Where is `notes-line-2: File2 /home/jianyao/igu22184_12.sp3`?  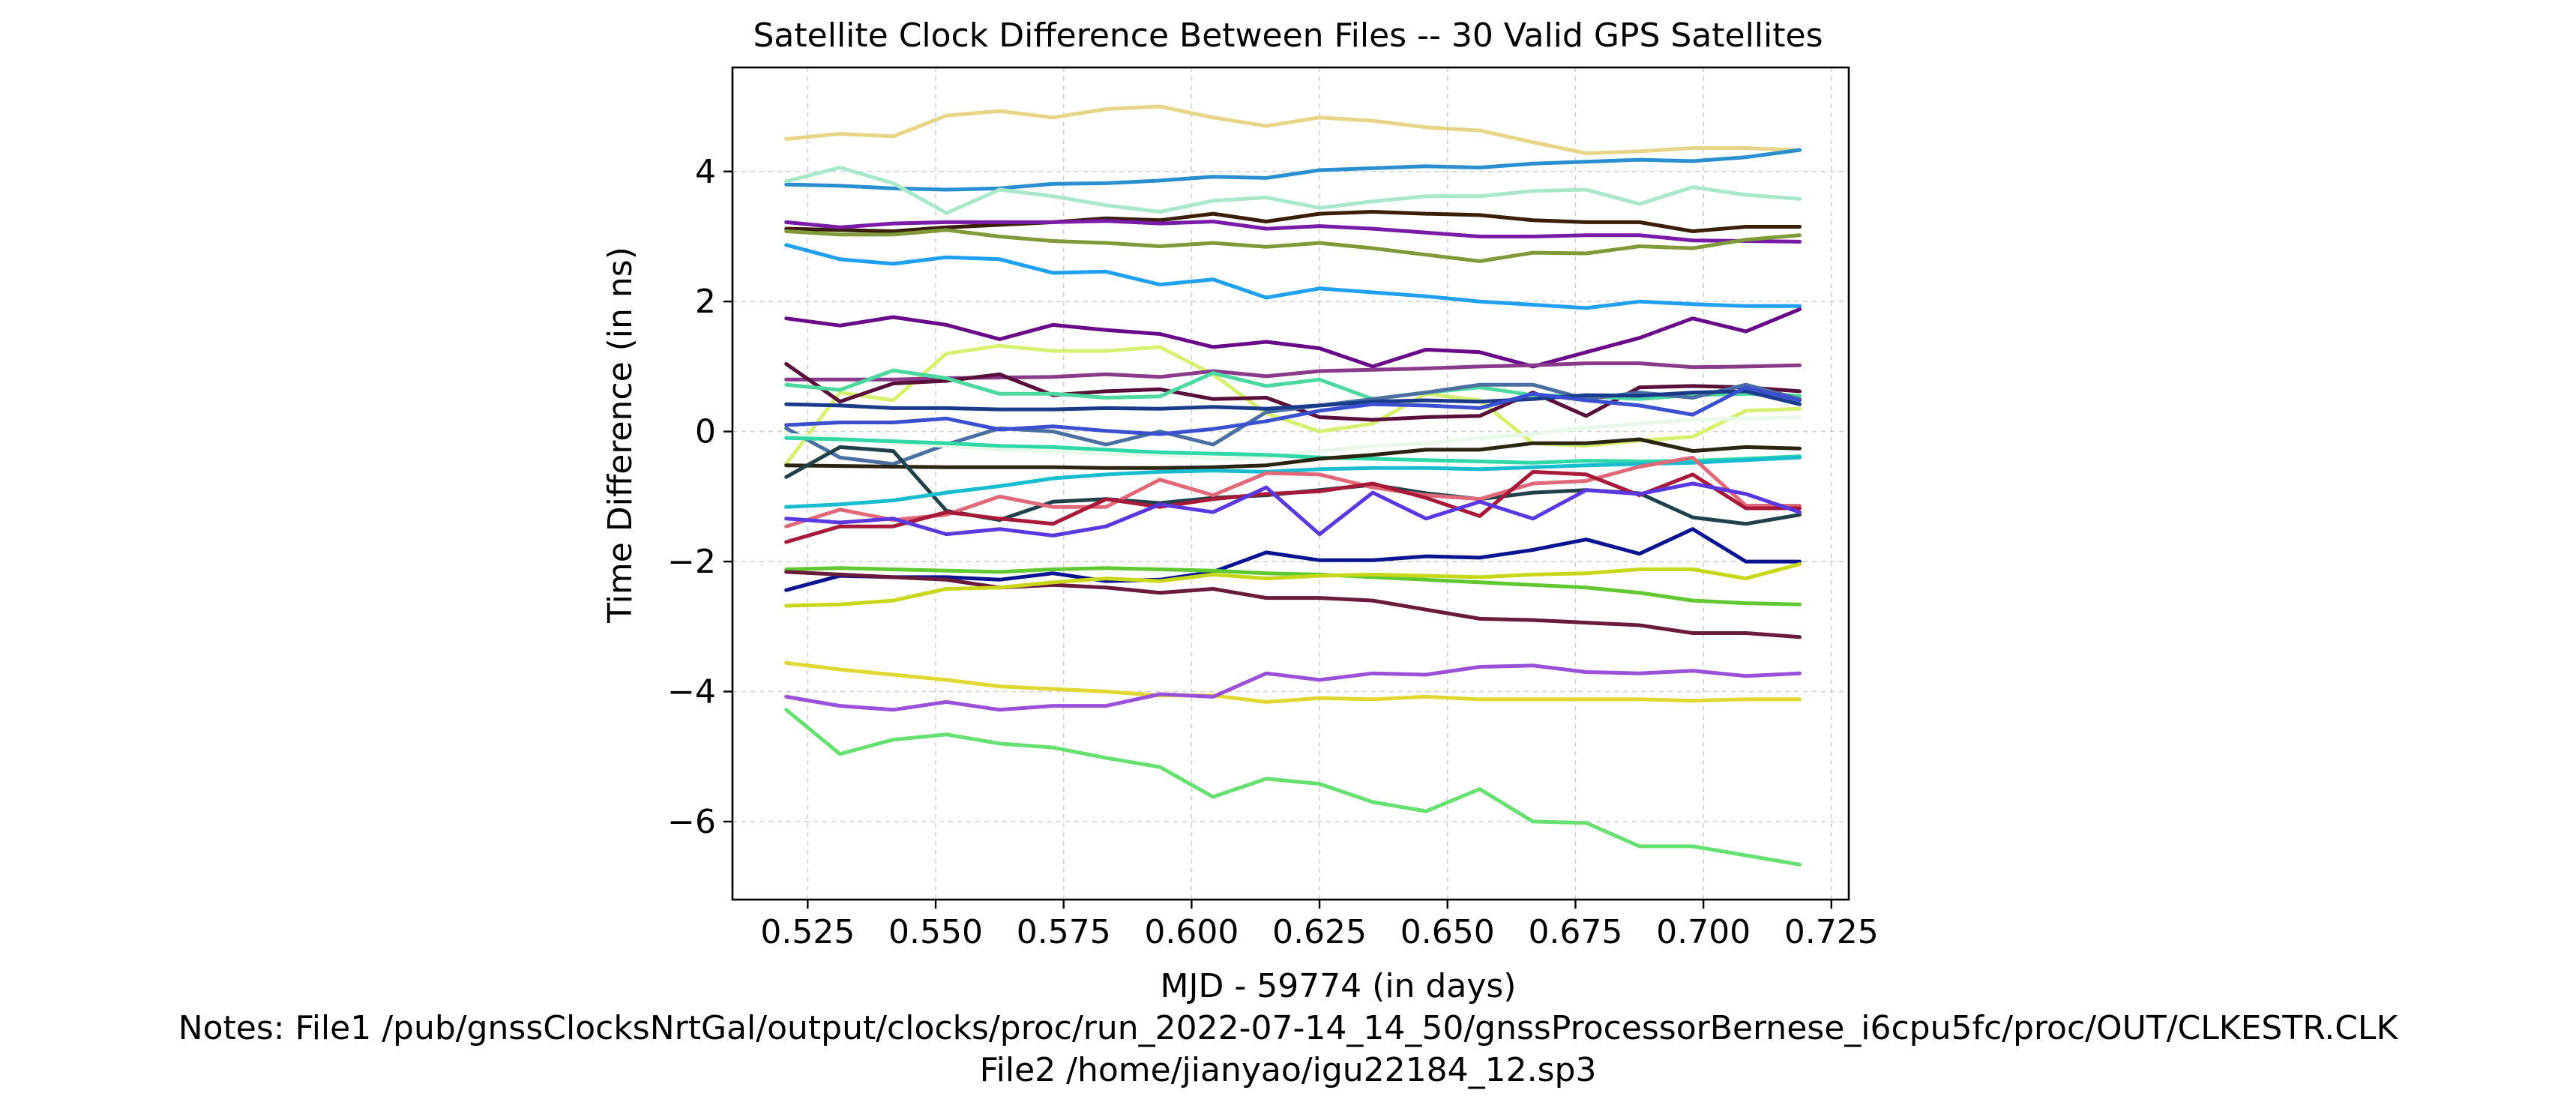 notes-line-2: File2 /home/jianyao/igu22184_12.sp3 is located at coordinates (1288, 1070).